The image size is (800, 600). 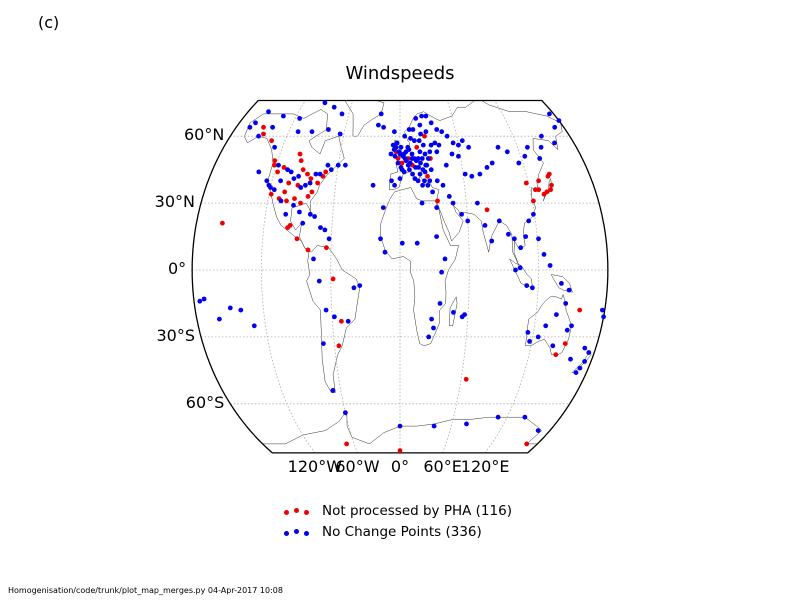 I want to click on coastline, so click(x=302, y=251).